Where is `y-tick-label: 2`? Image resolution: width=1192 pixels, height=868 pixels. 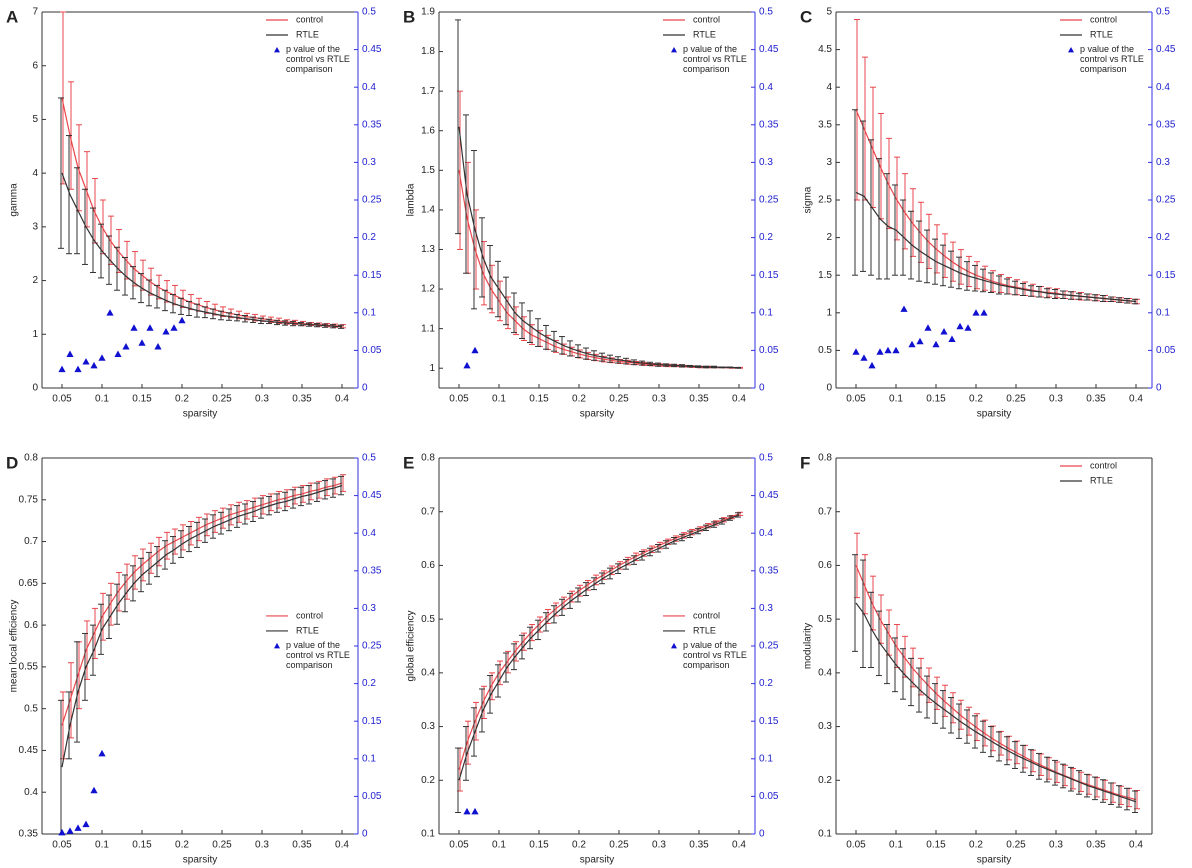
y-tick-label: 2 is located at coordinates (35, 280).